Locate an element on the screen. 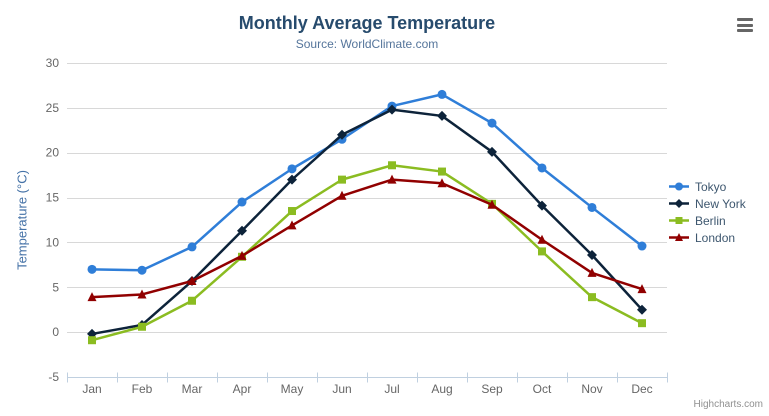 This screenshot has height=416, width=769. highcharts-credits-link: Highcharts.com is located at coordinates (728, 404).